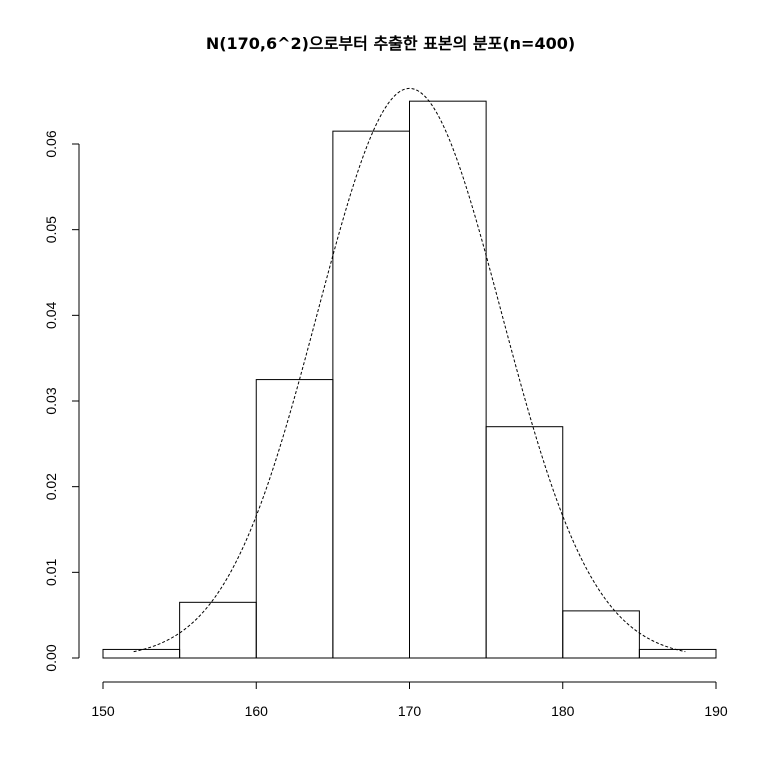  Describe the element at coordinates (563, 711) in the screenshot. I see `x-tick-label-3: 180` at that location.